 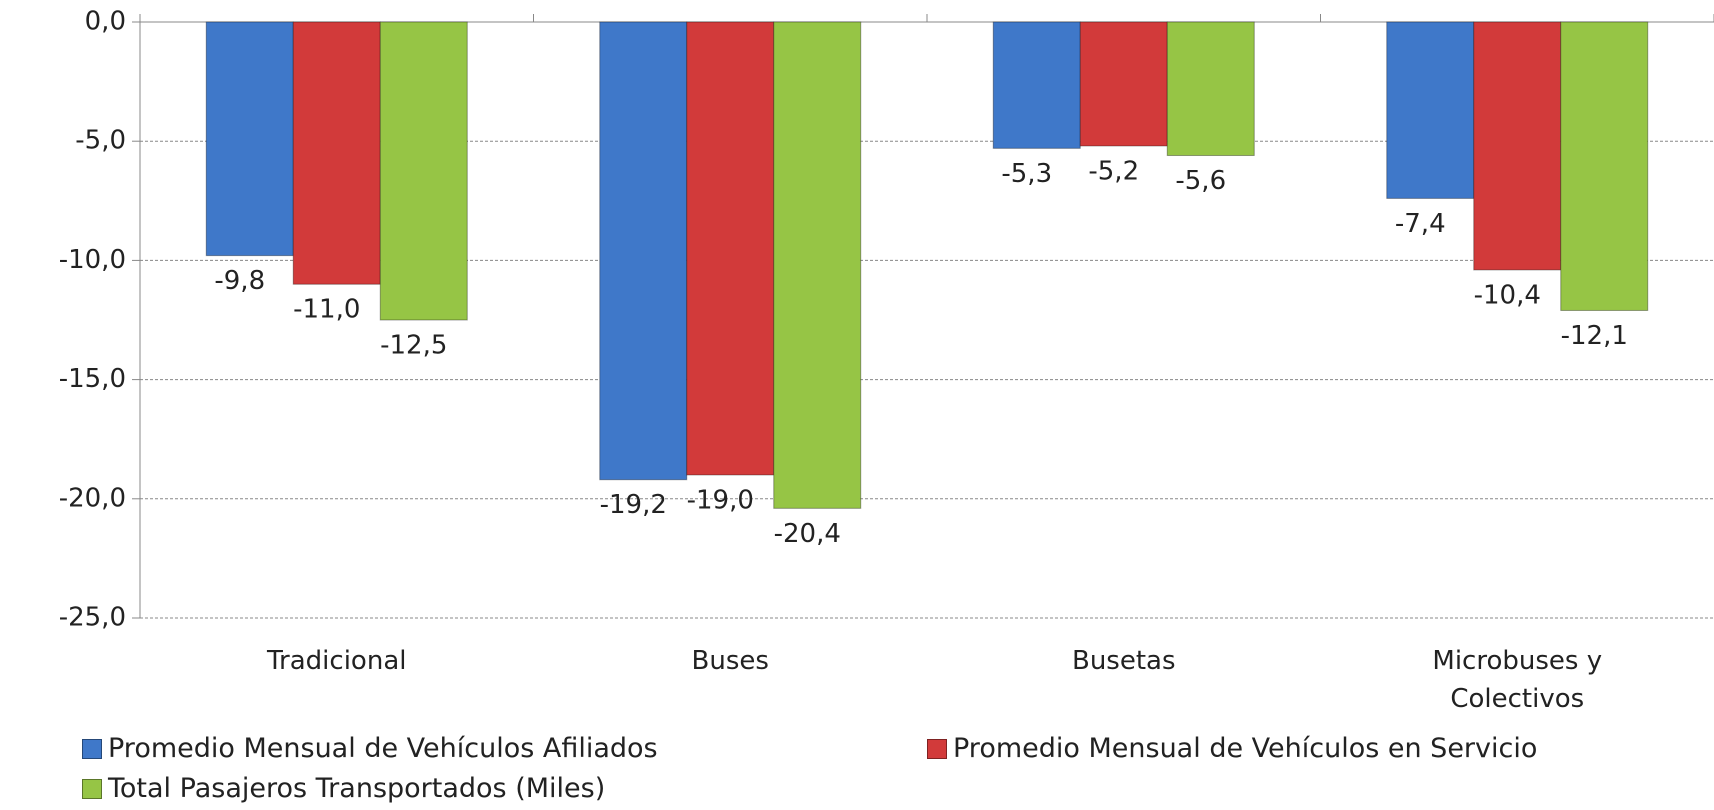 I want to click on data-label: -5,6, so click(x=1200, y=181).